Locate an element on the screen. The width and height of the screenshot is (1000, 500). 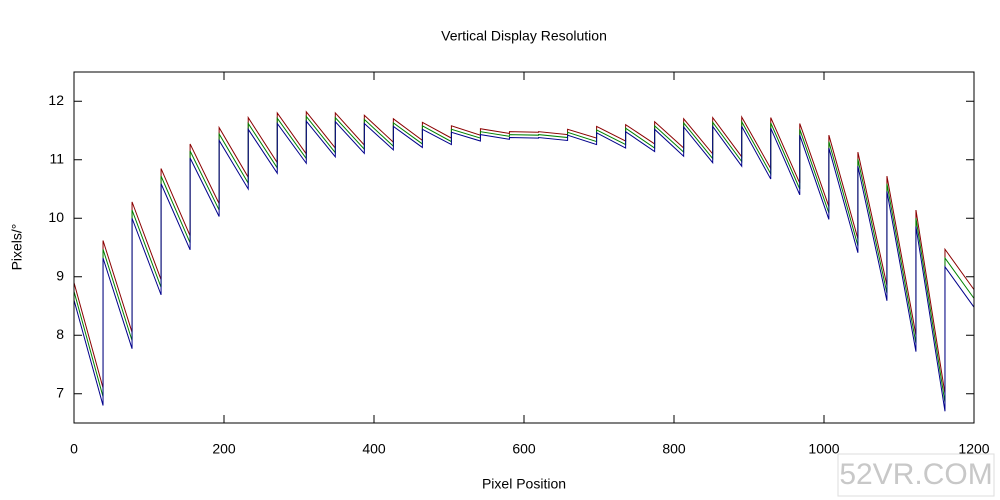
y-axis-label: Pixels/° is located at coordinates (17, 247).